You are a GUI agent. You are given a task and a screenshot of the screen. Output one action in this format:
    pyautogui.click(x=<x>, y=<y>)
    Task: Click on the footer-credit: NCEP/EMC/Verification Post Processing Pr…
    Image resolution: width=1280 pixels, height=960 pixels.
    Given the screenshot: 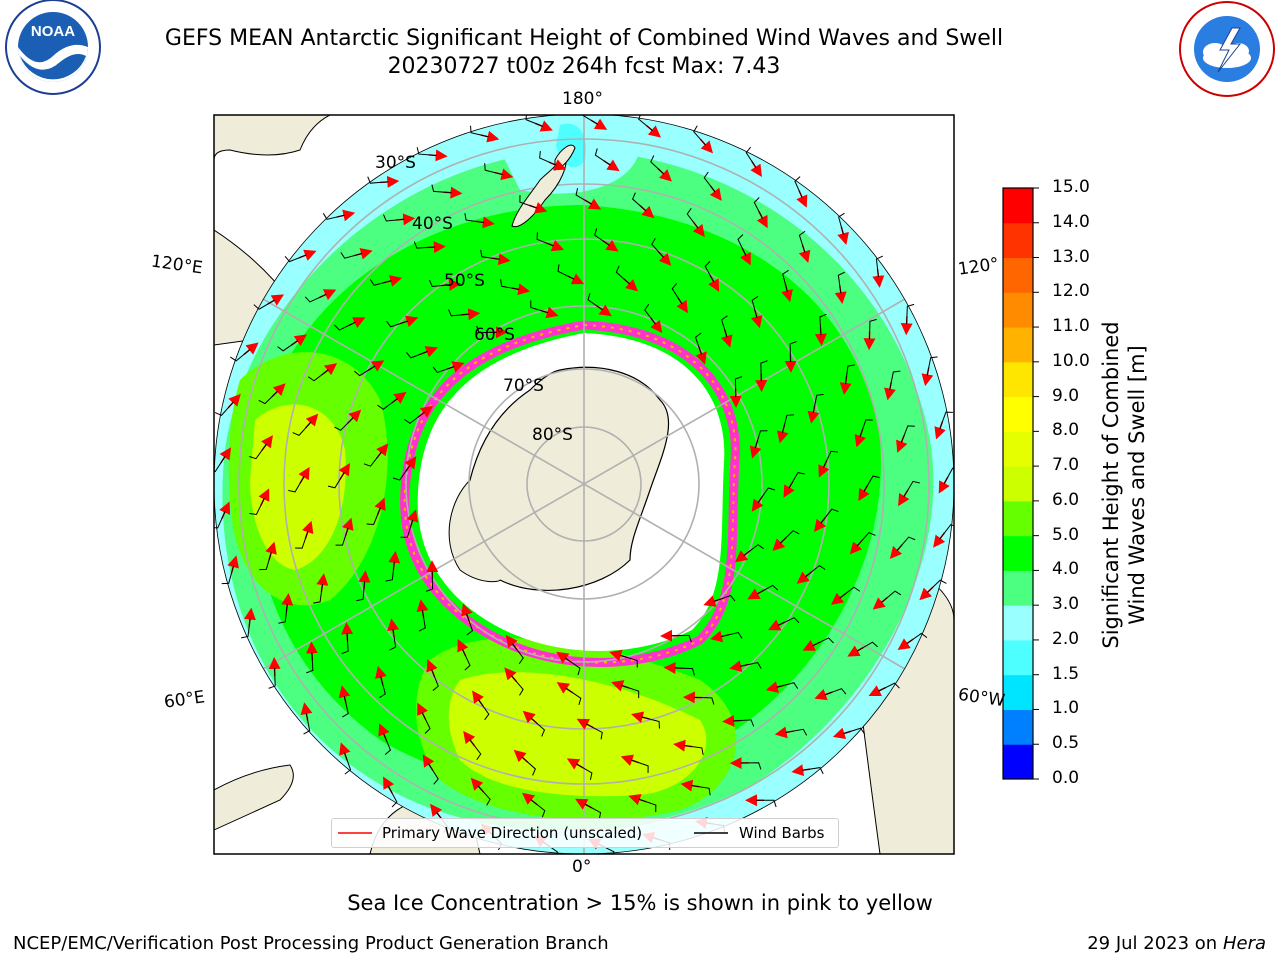 What is the action you would take?
    pyautogui.click(x=311, y=943)
    